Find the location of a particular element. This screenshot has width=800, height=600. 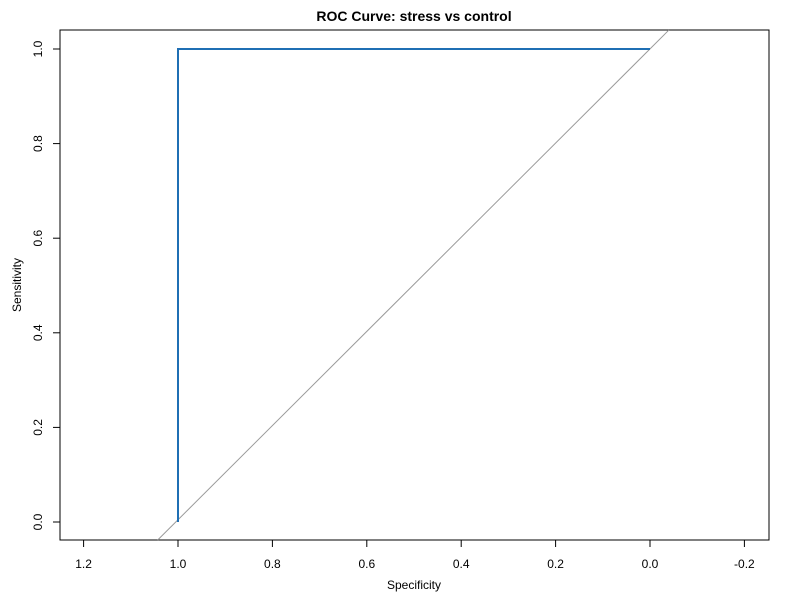

x-tick-label: 1.0 is located at coordinates (178, 564).